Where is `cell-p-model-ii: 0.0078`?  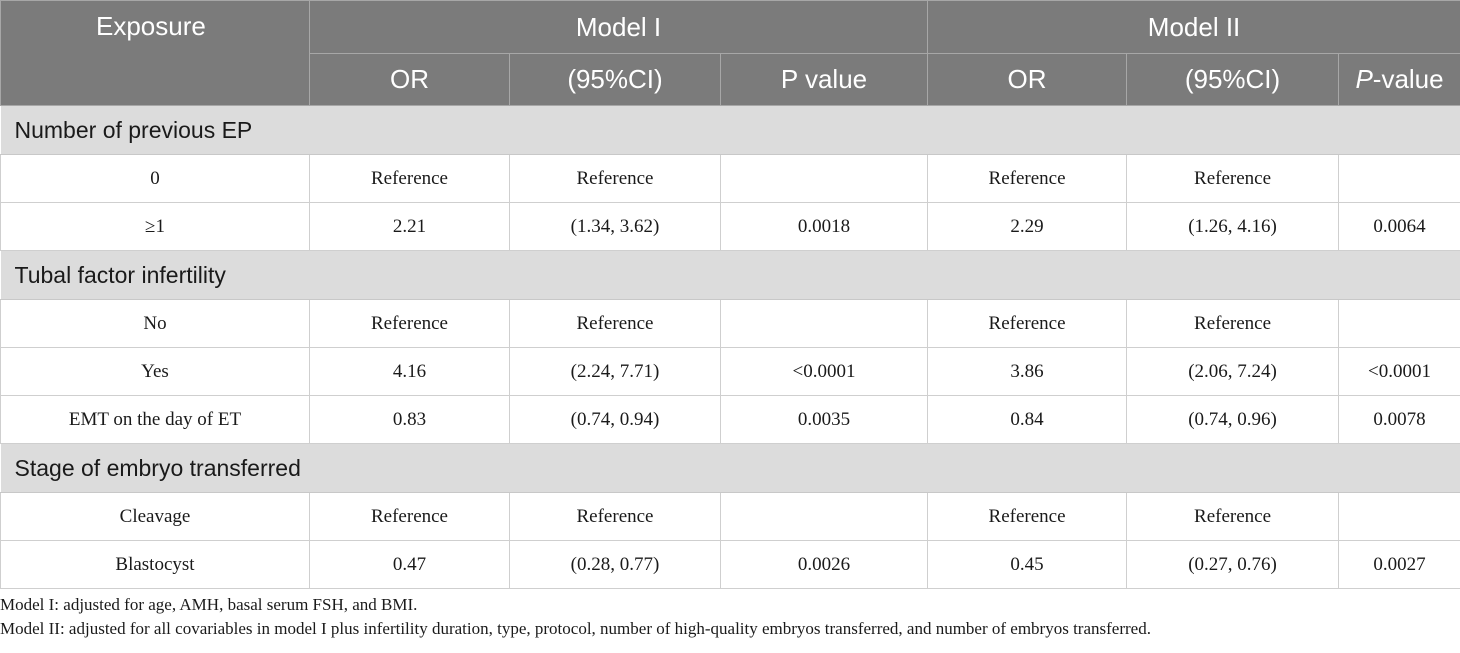 cell-p-model-ii: 0.0078 is located at coordinates (1399, 419).